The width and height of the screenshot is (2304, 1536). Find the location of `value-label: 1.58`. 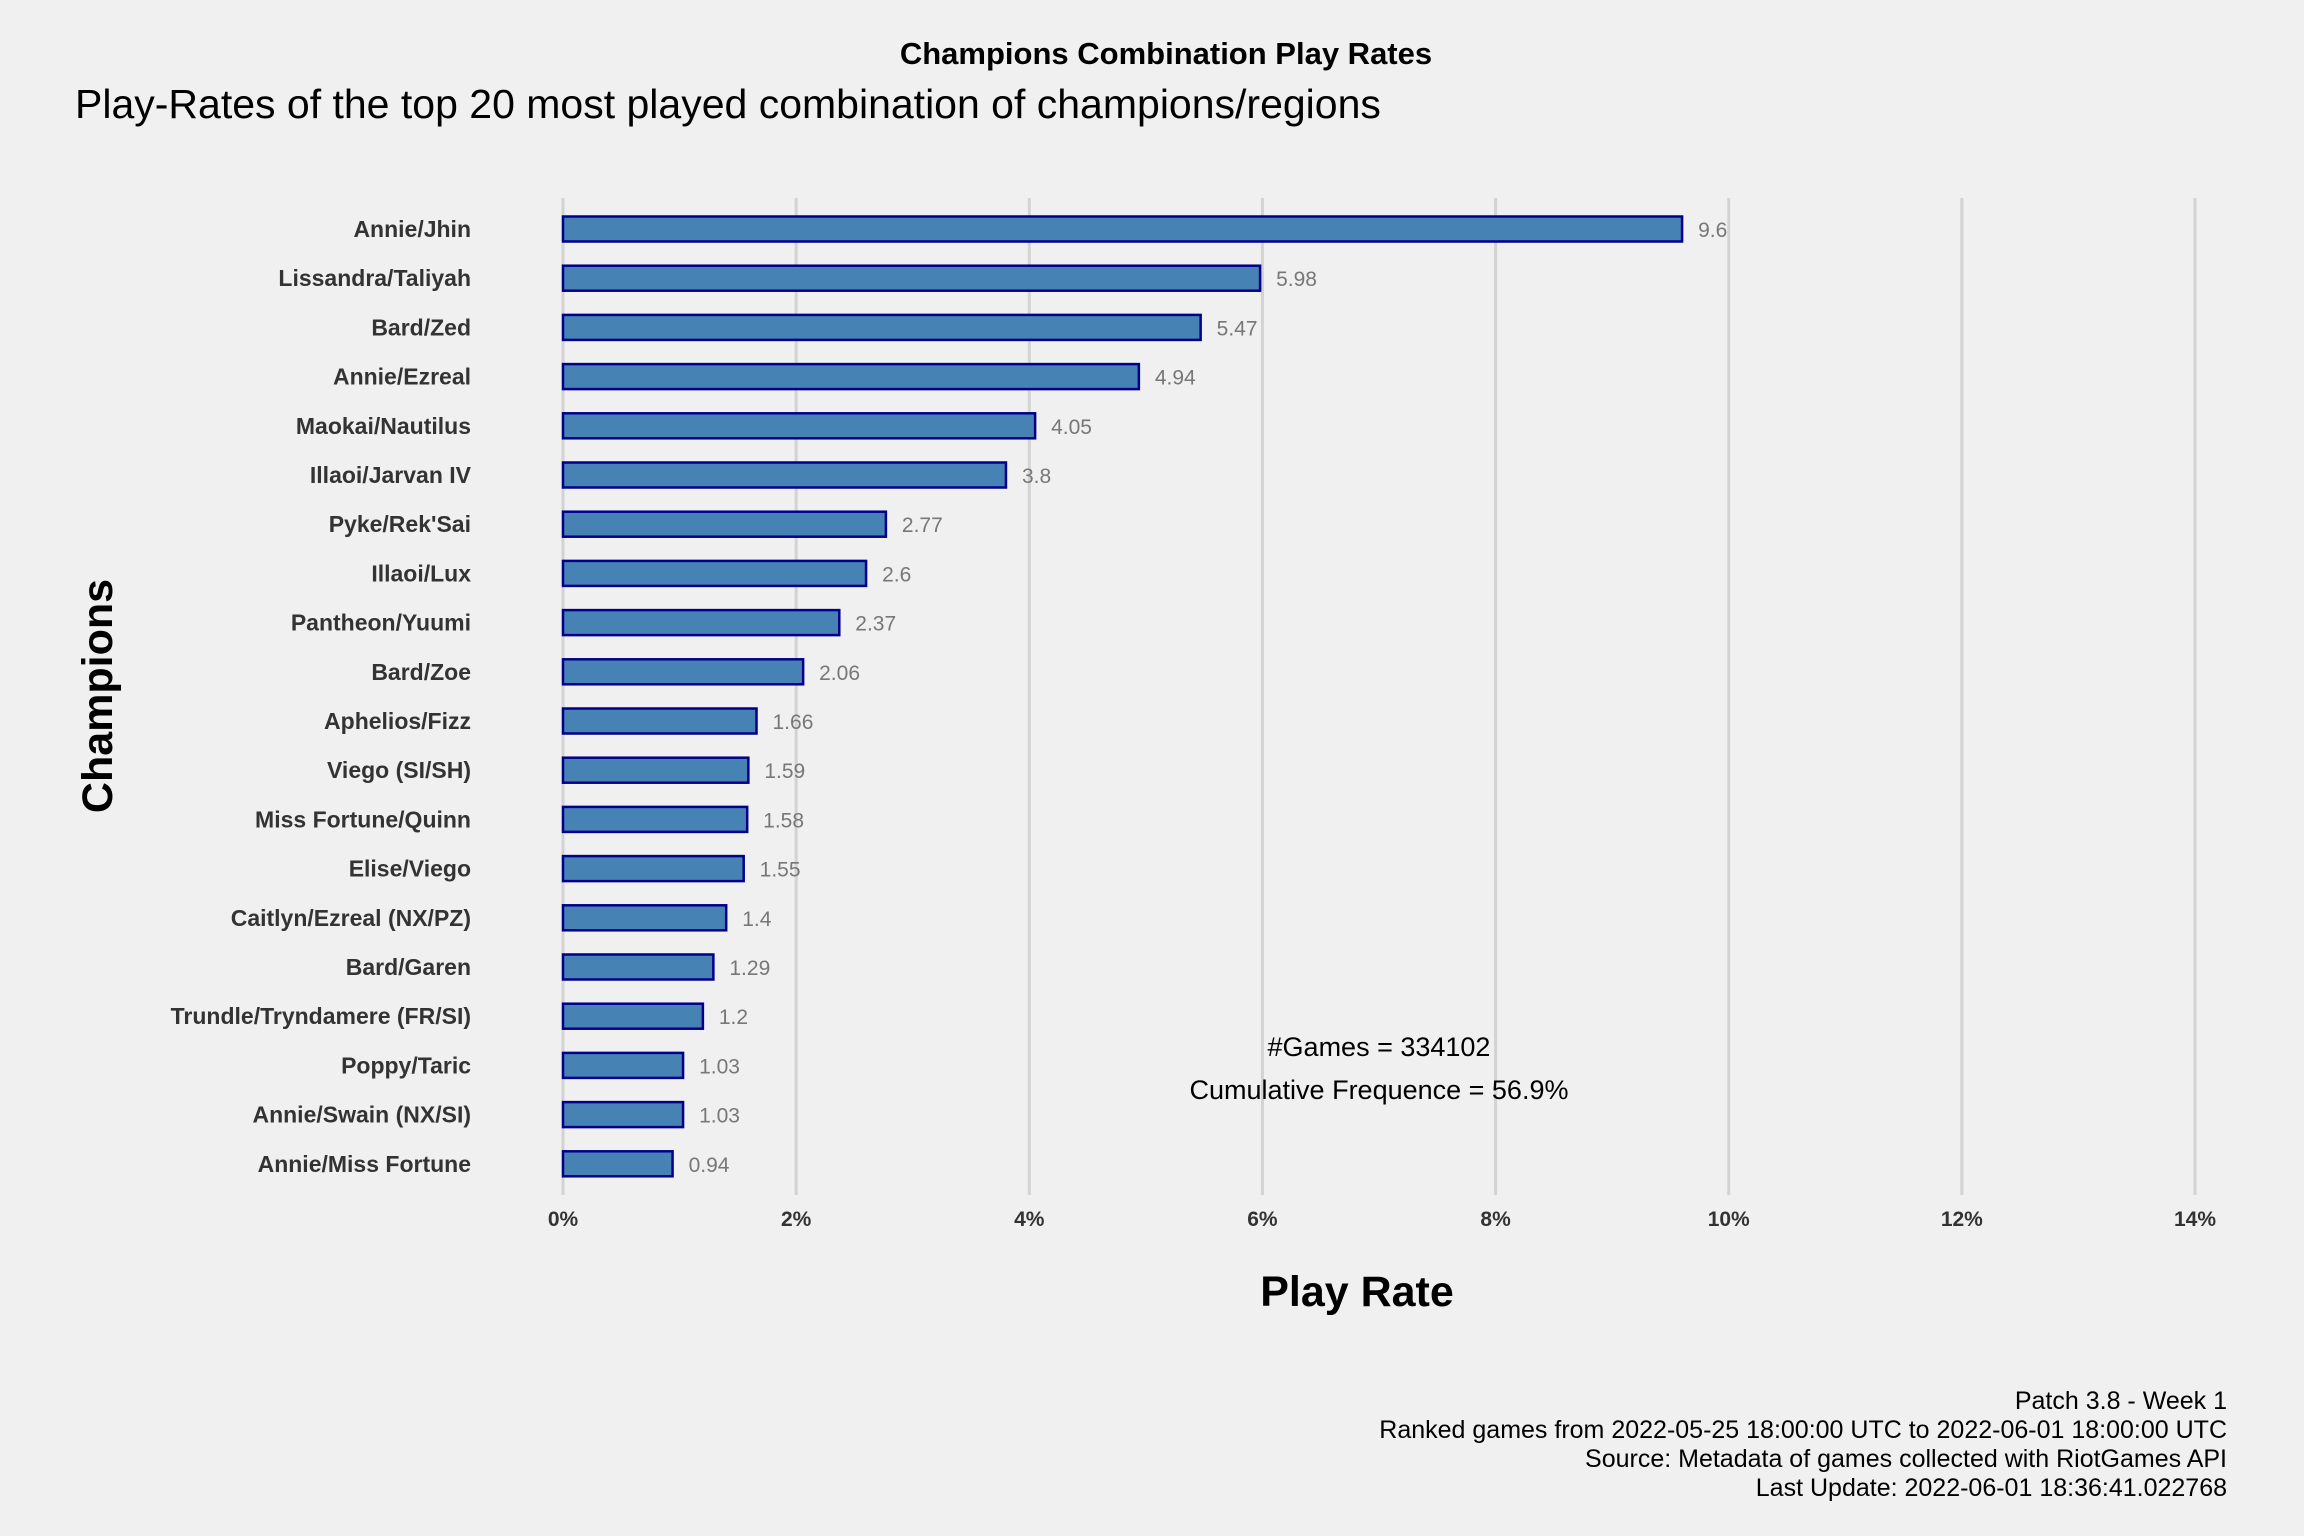

value-label: 1.58 is located at coordinates (783, 820).